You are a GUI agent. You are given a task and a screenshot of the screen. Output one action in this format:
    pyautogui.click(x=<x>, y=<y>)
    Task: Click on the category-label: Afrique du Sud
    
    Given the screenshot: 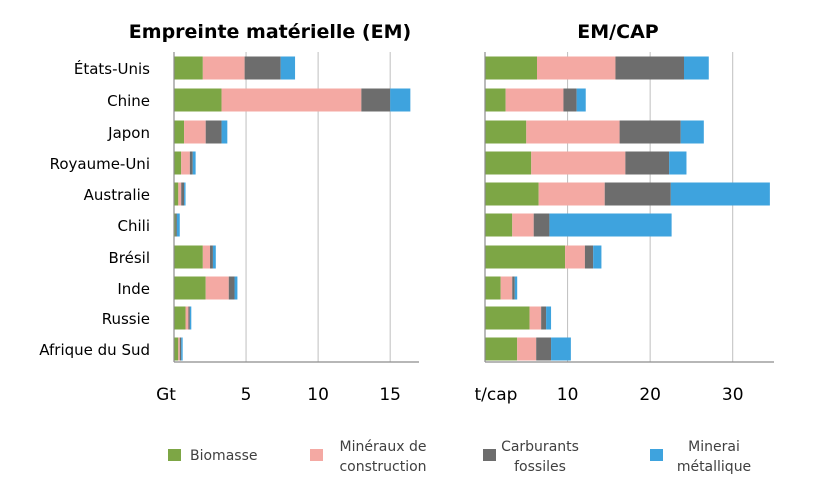 What is the action you would take?
    pyautogui.click(x=94, y=350)
    